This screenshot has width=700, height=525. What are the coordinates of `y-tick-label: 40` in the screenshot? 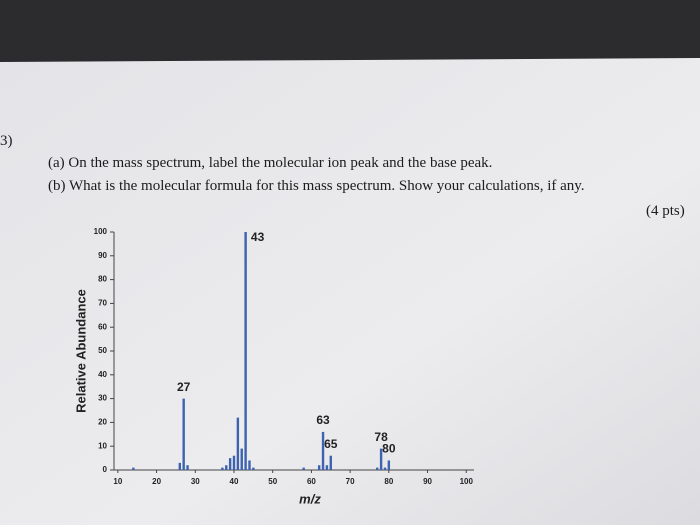 It's located at (102, 374).